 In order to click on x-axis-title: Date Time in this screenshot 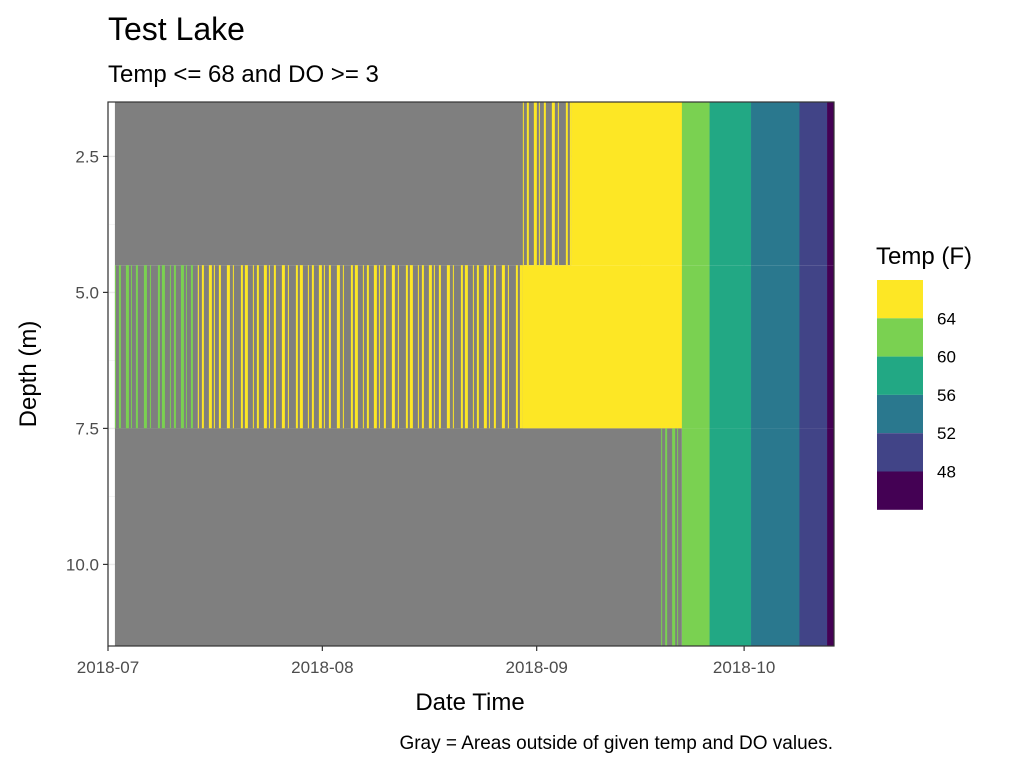, I will do `click(469, 702)`.